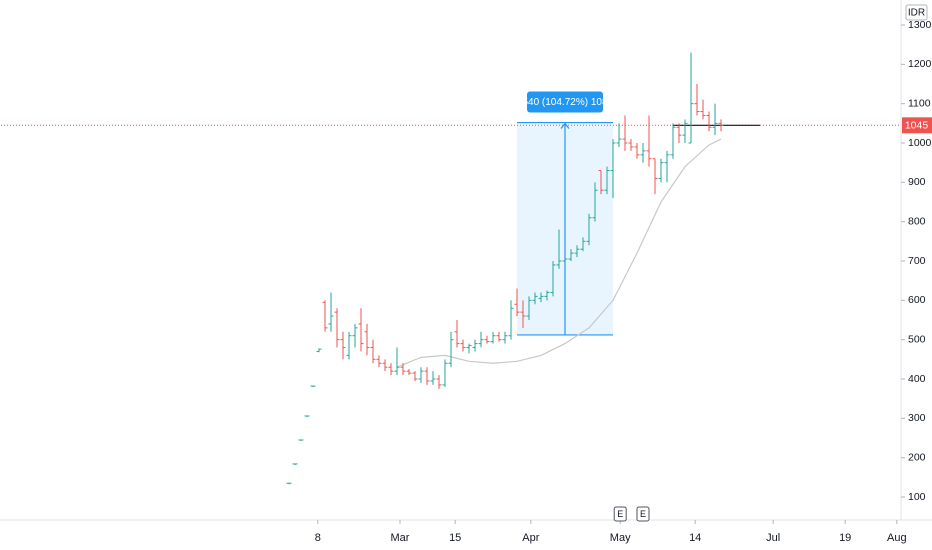 The height and width of the screenshot is (550, 932). What do you see at coordinates (897, 538) in the screenshot?
I see `x-tick-label: Aug` at bounding box center [897, 538].